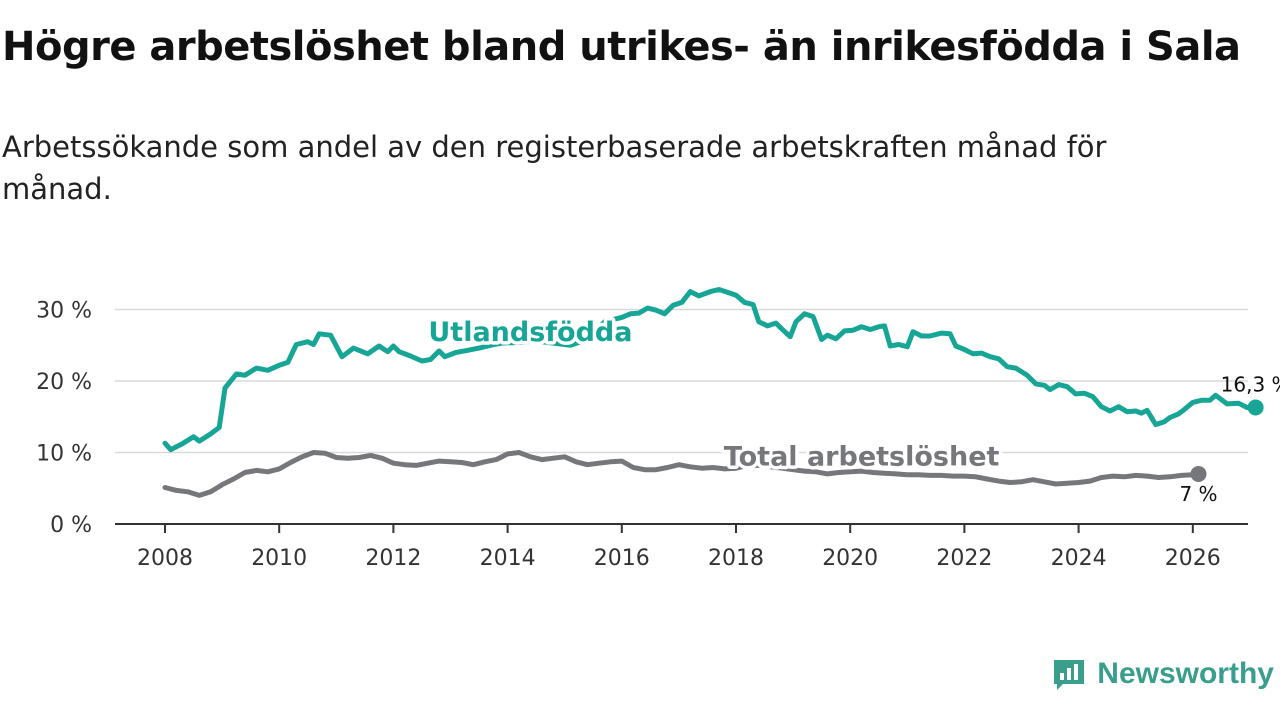  Describe the element at coordinates (1229, 438) in the screenshot. I see `end-markers: 16,3 % 7 %` at that location.